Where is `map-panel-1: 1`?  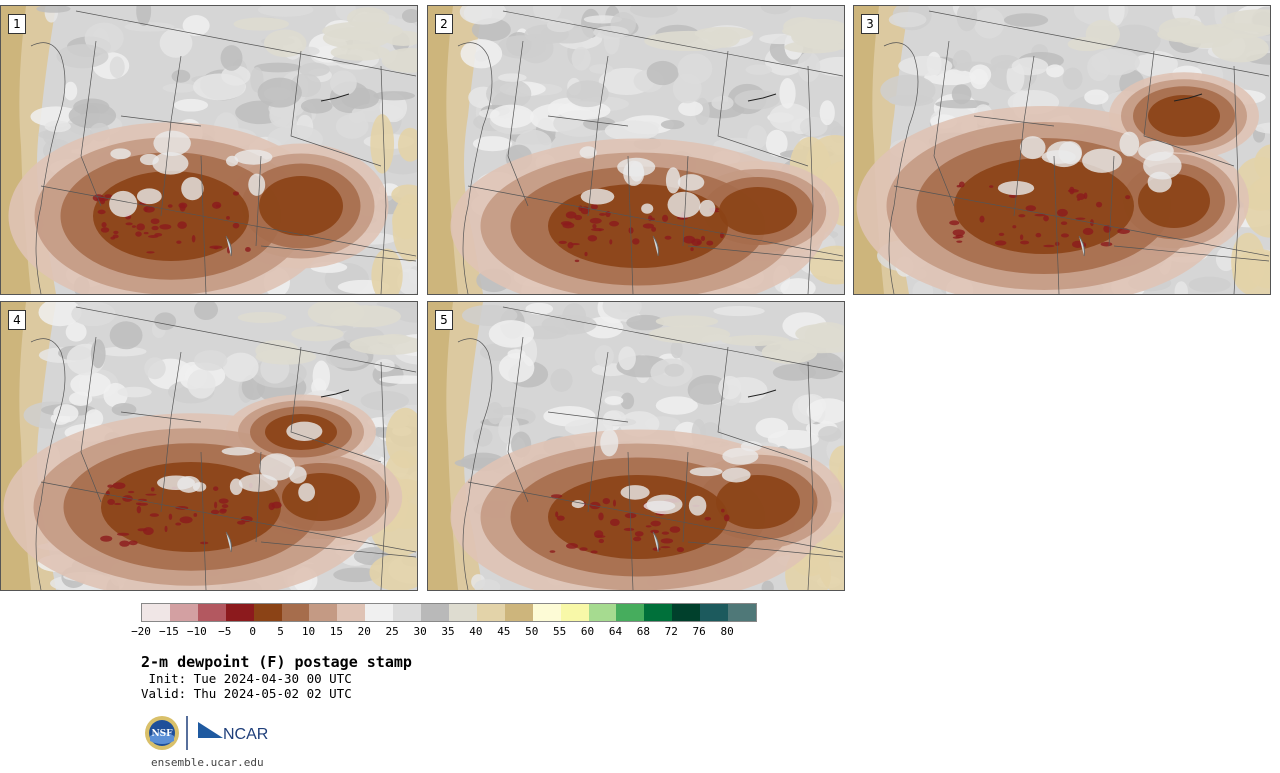 map-panel-1: 1 is located at coordinates (209, 150).